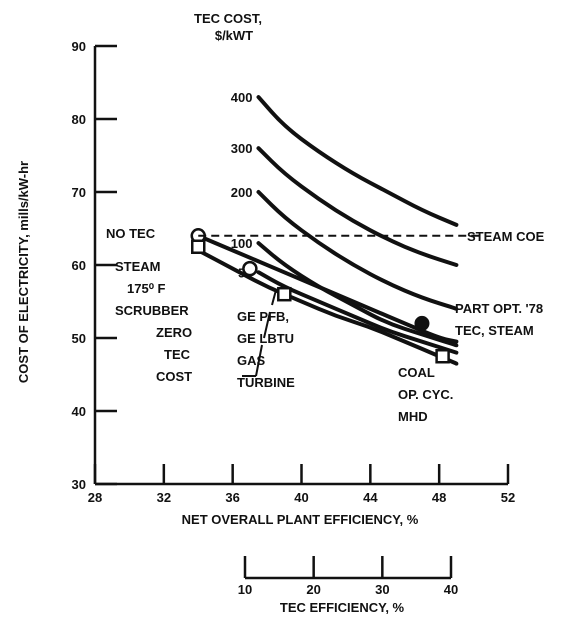  I want to click on ge-pfb-label-1: GE PFB,, so click(263, 316).